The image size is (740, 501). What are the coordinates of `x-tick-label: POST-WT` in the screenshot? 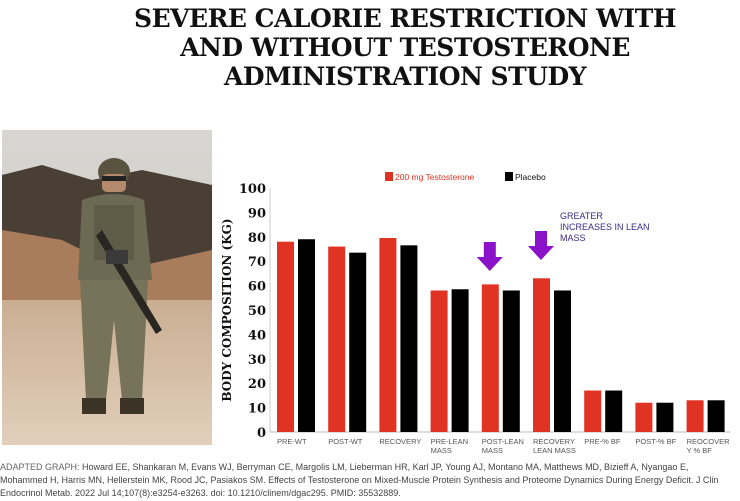 It's located at (345, 441).